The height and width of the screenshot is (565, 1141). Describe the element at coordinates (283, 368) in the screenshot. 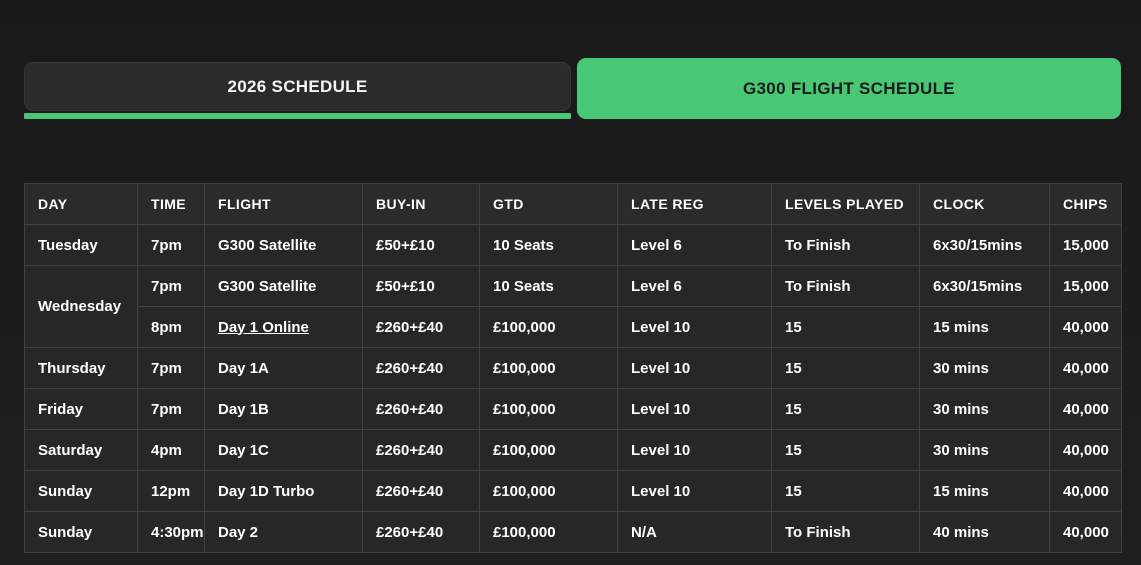

I see `cell-flight: Day 1A` at that location.